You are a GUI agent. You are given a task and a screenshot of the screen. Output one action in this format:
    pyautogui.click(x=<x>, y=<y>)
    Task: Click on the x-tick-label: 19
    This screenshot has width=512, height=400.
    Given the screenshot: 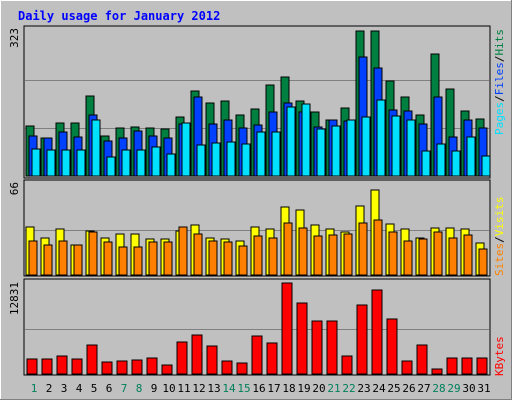 What is the action you would take?
    pyautogui.click(x=303, y=388)
    